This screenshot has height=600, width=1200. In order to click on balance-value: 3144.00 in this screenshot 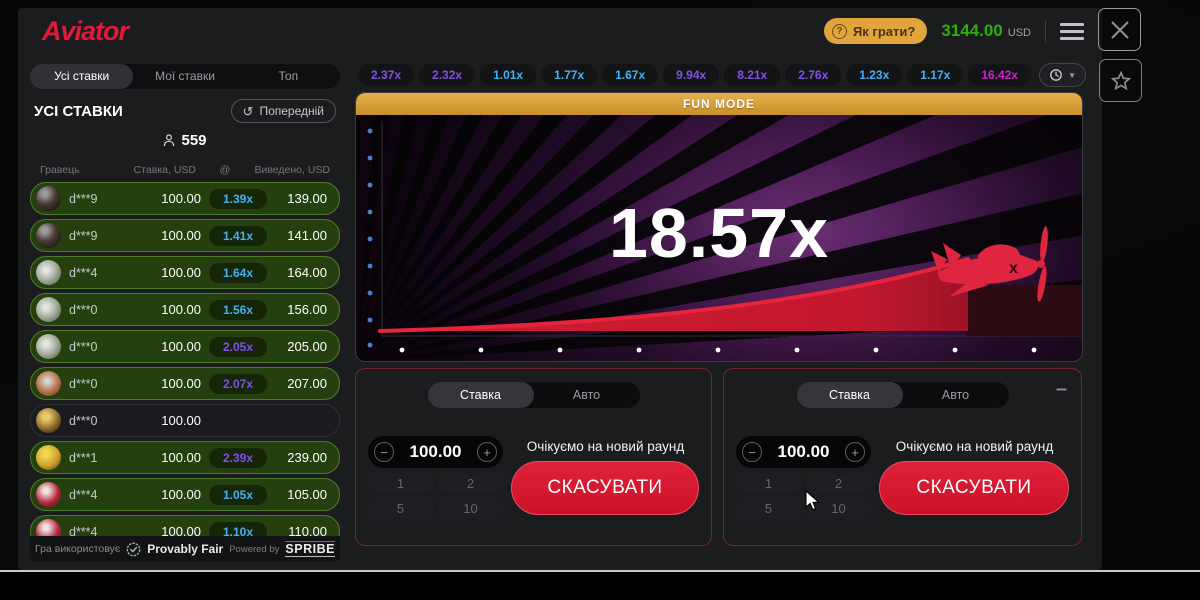, I will do `click(972, 30)`.